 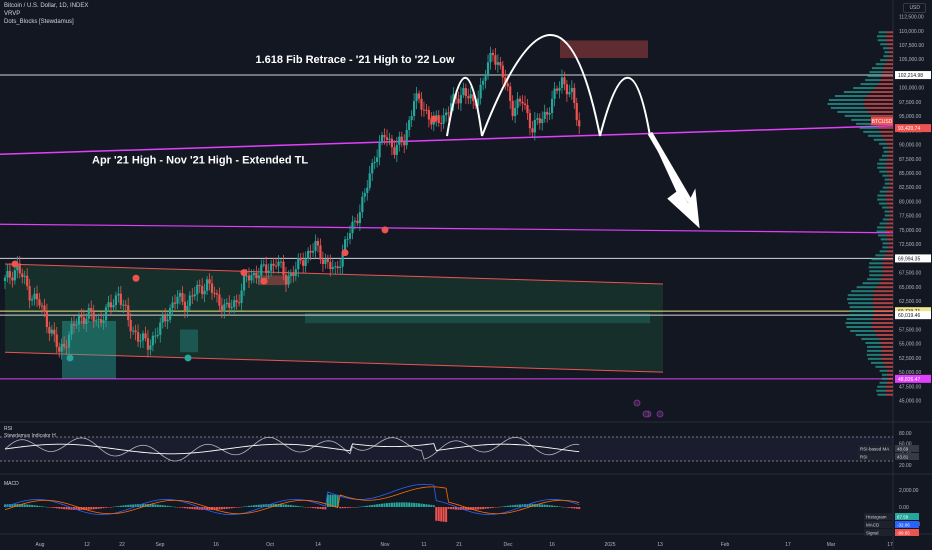 I want to click on vrvp-label: VRVP, so click(x=12, y=14).